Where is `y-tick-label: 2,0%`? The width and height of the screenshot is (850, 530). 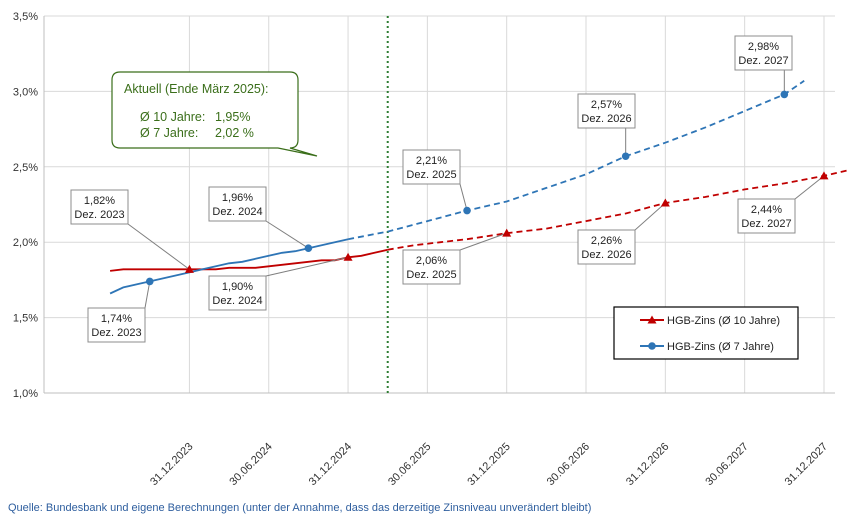
y-tick-label: 2,0% is located at coordinates (25, 243).